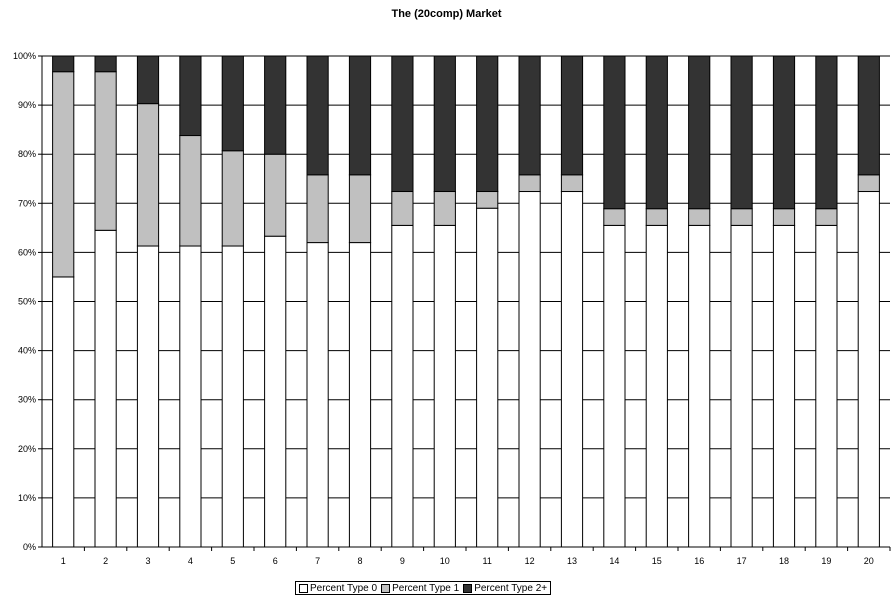 This screenshot has width=893, height=599. What do you see at coordinates (317, 561) in the screenshot?
I see `x-tick-label: 7` at bounding box center [317, 561].